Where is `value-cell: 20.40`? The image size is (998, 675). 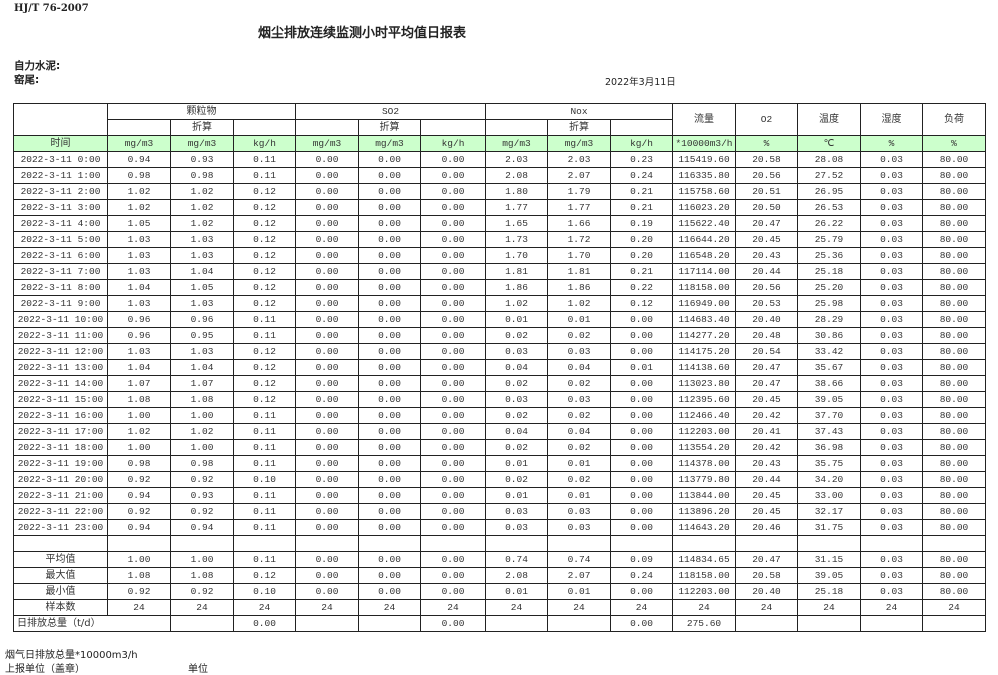
value-cell: 20.40 is located at coordinates (766, 319).